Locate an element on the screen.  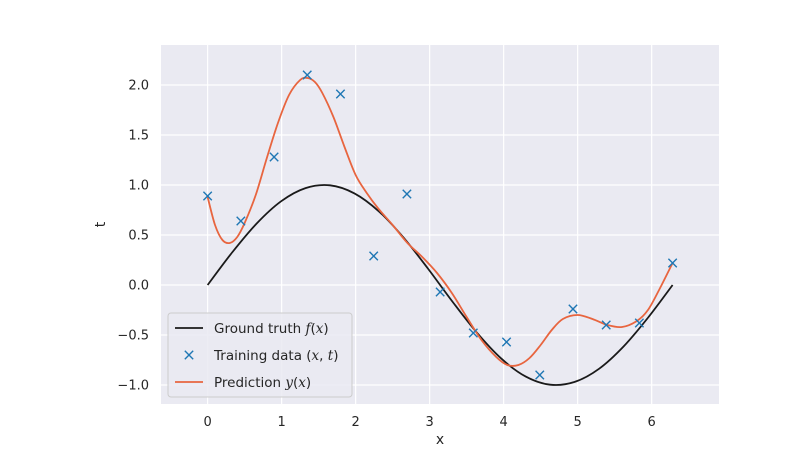
x-tick-label: 1 is located at coordinates (281, 422).